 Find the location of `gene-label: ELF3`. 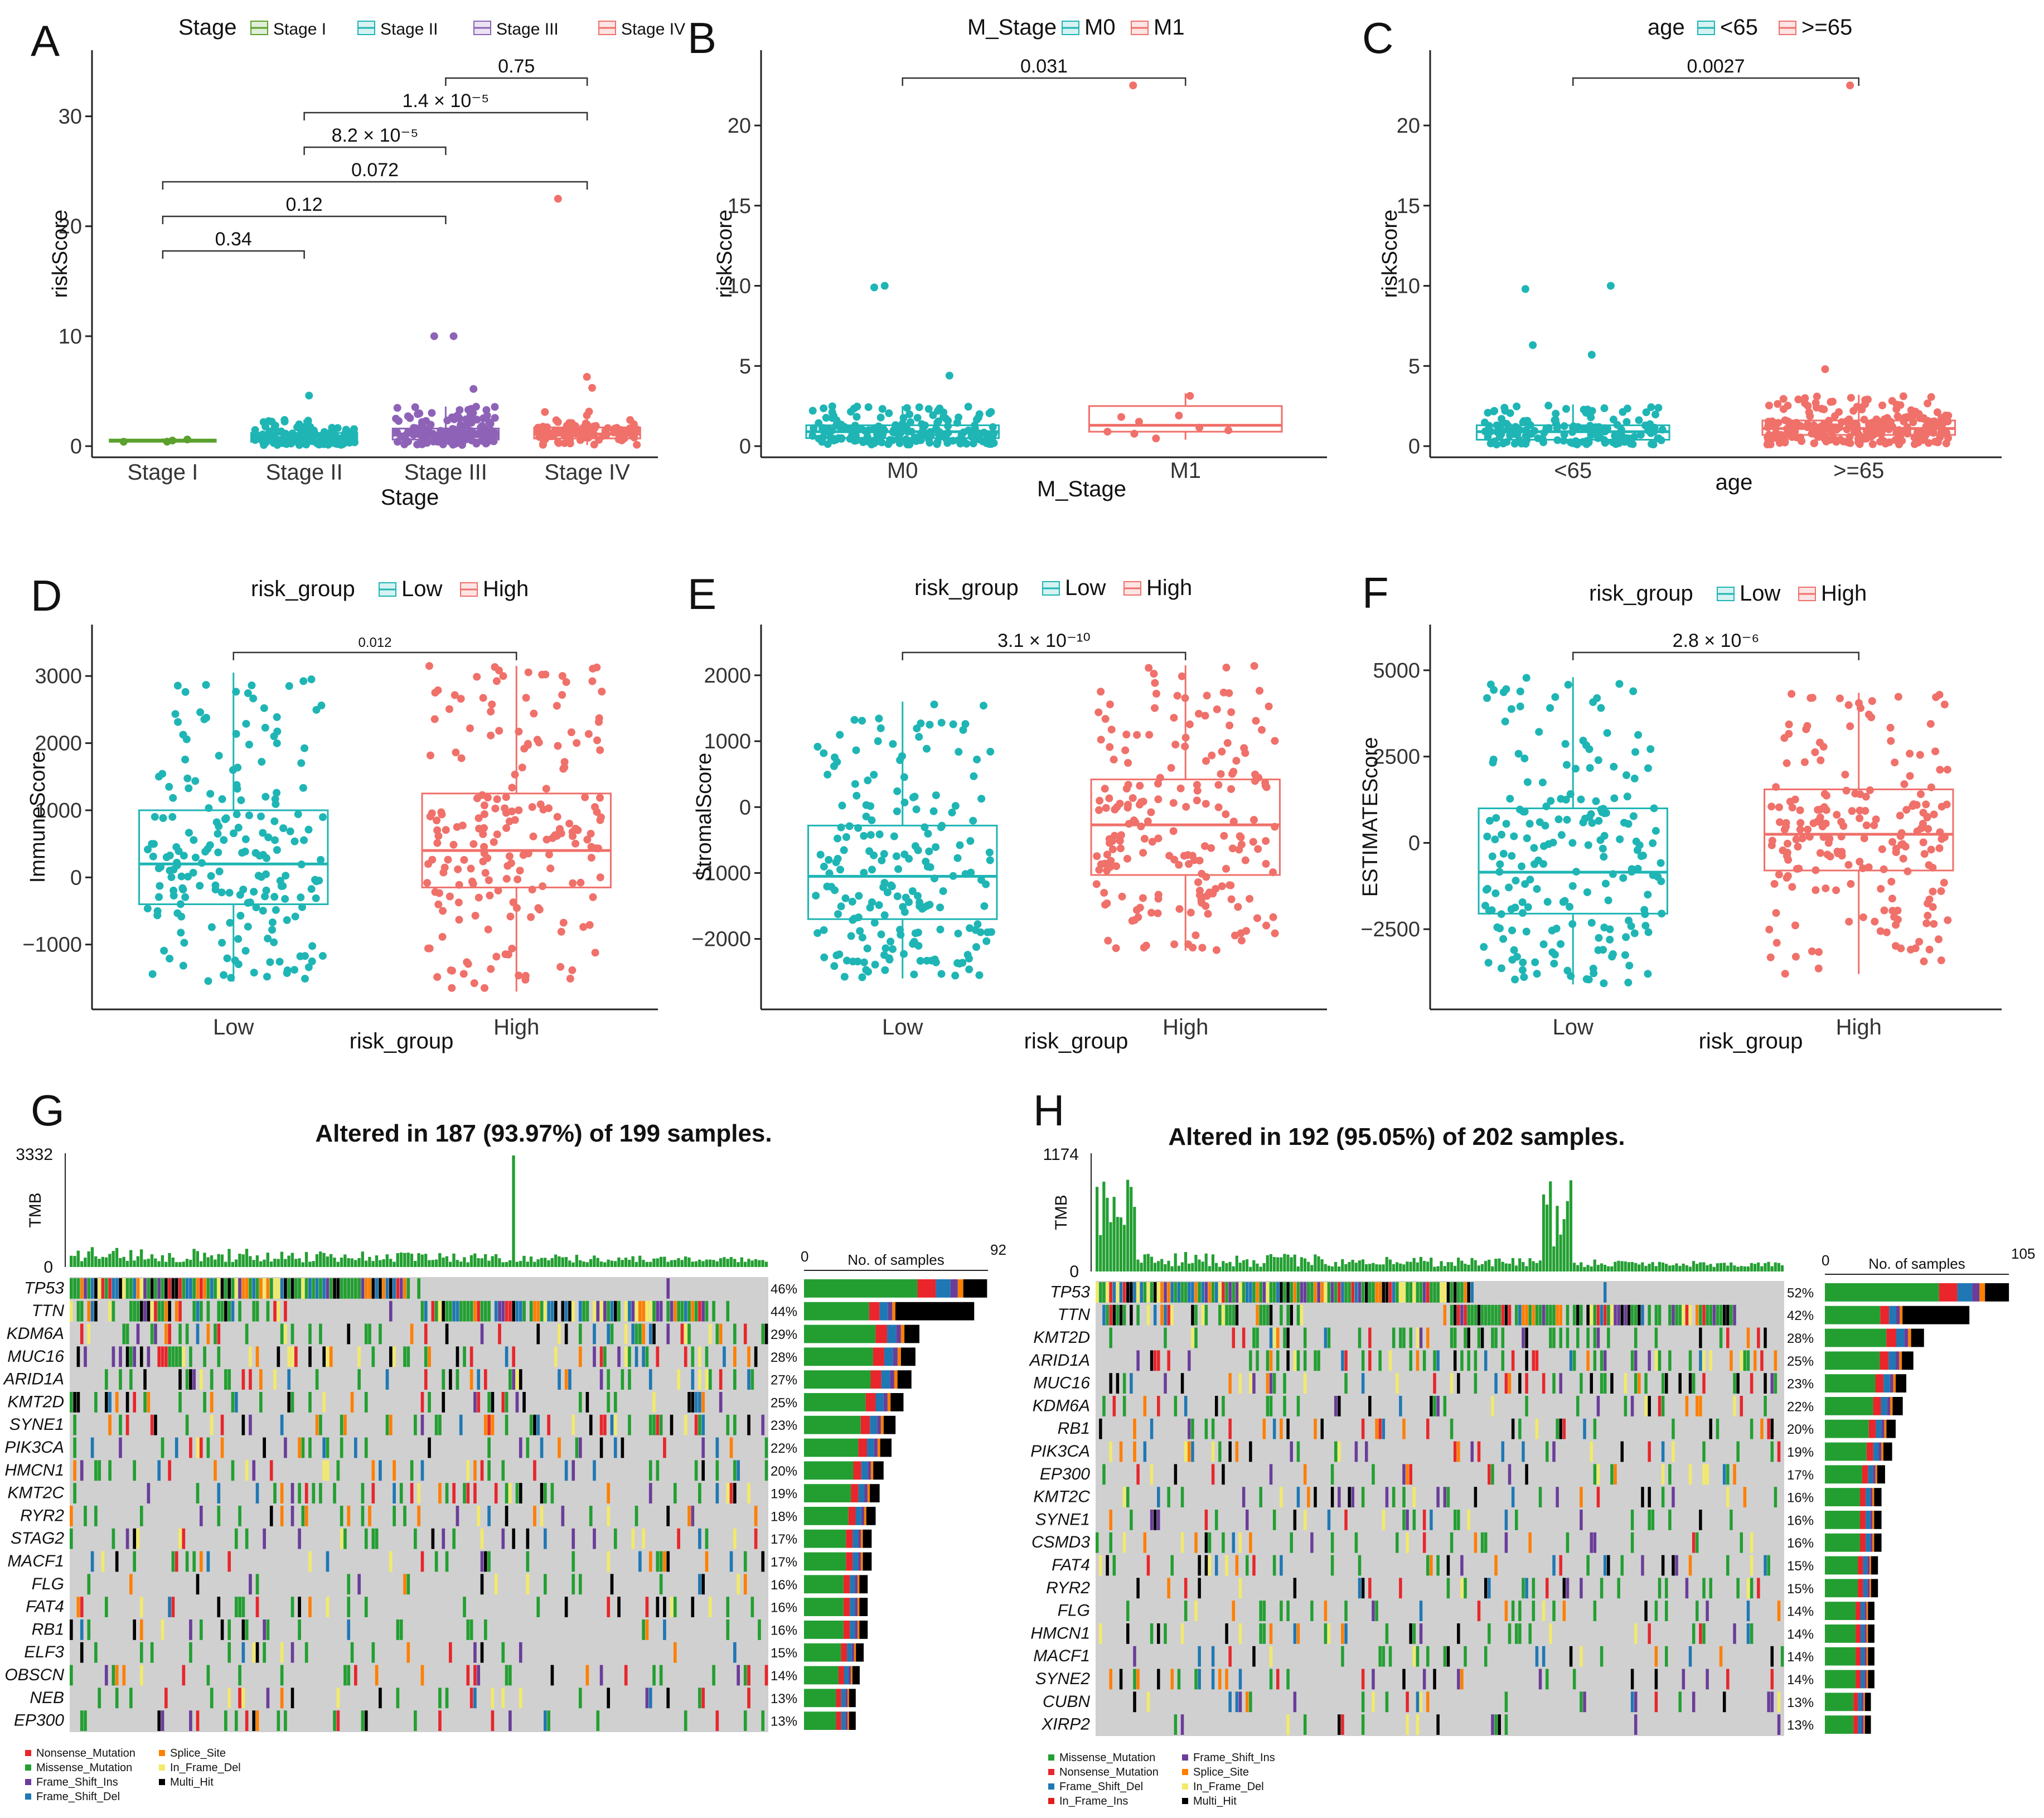

gene-label: ELF3 is located at coordinates (44, 1652).